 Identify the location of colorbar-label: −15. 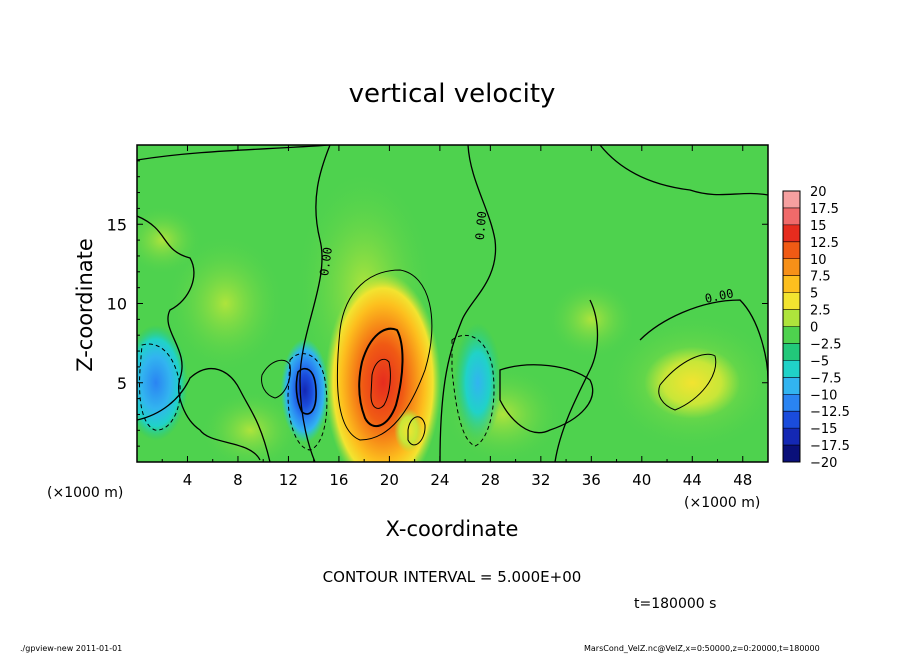
(823, 429).